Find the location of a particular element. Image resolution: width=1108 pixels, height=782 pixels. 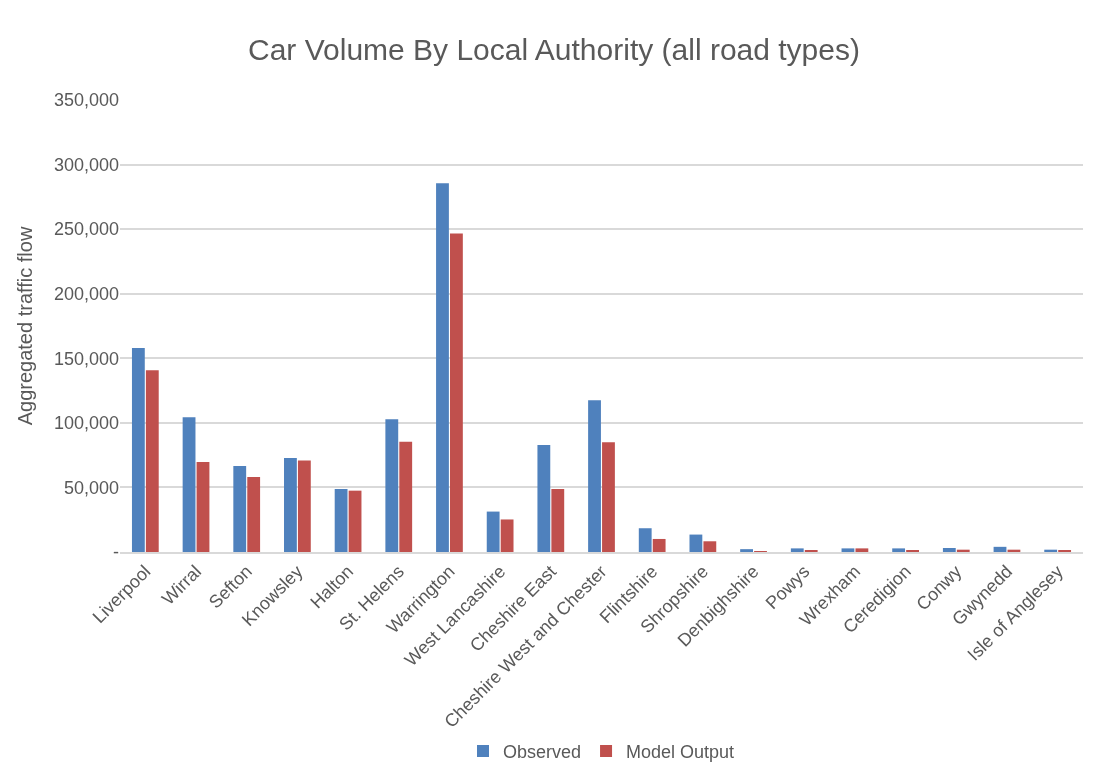

y-tick-label: 250,000 is located at coordinates (86, 229).